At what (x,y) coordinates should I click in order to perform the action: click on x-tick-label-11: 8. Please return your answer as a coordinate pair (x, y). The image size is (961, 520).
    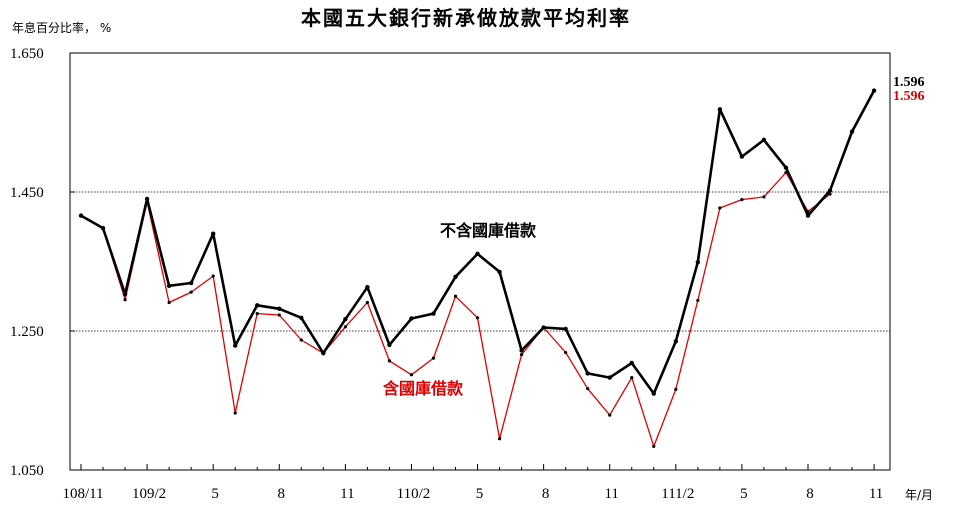
    Looking at the image, I should click on (810, 494).